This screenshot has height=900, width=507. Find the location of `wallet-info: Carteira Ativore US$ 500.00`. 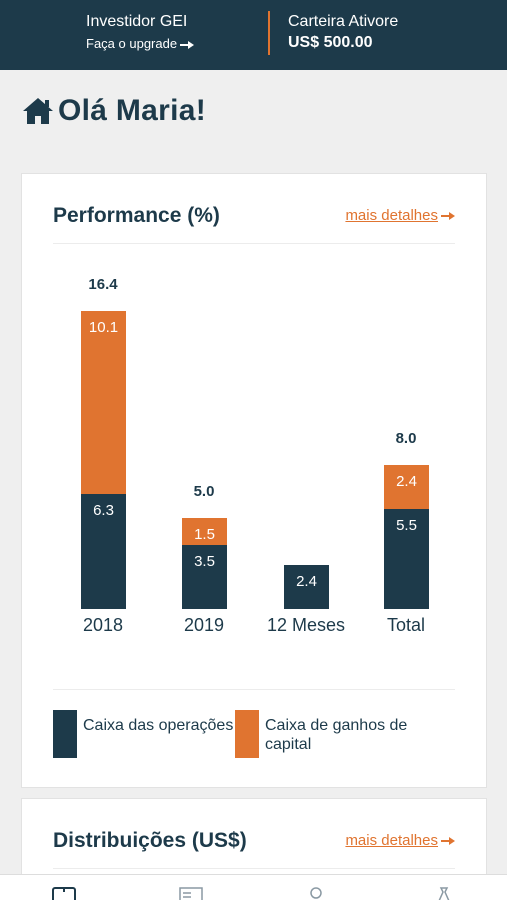

wallet-info: Carteira Ativore US$ 500.00 is located at coordinates (343, 33).